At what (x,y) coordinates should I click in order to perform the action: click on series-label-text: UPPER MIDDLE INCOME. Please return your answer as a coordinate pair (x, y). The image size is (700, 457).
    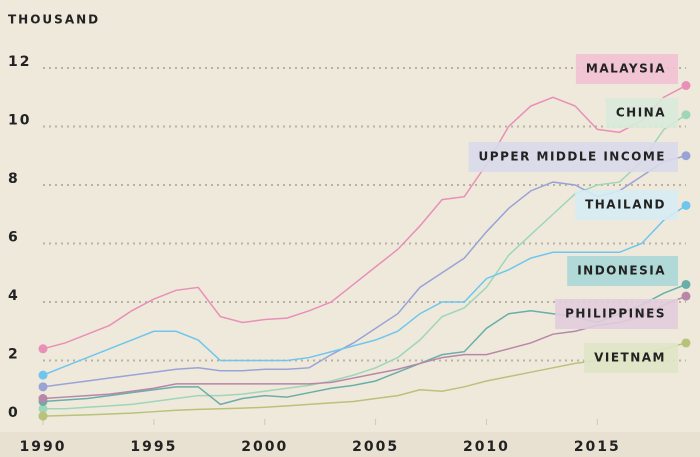
    Looking at the image, I should click on (572, 157).